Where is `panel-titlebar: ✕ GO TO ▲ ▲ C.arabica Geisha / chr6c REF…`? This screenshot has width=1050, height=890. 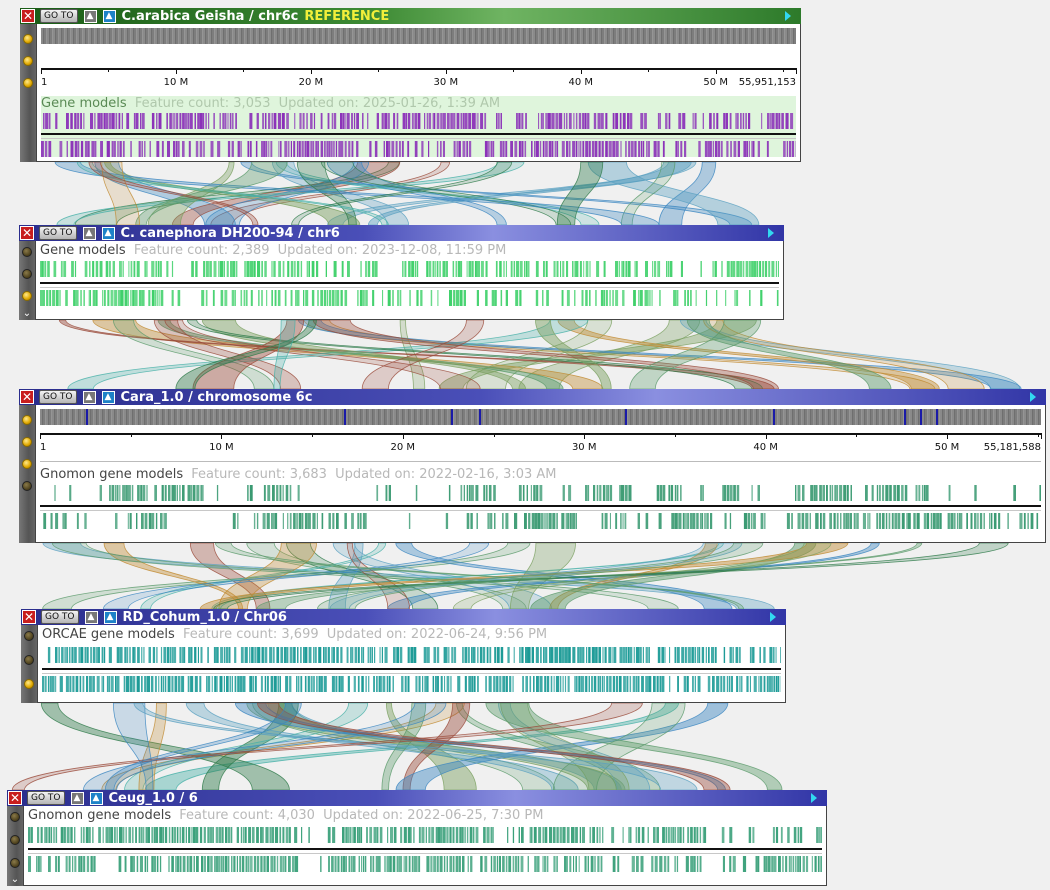 panel-titlebar: ✕ GO TO ▲ ▲ C.arabica Geisha / chr6c REF… is located at coordinates (410, 16).